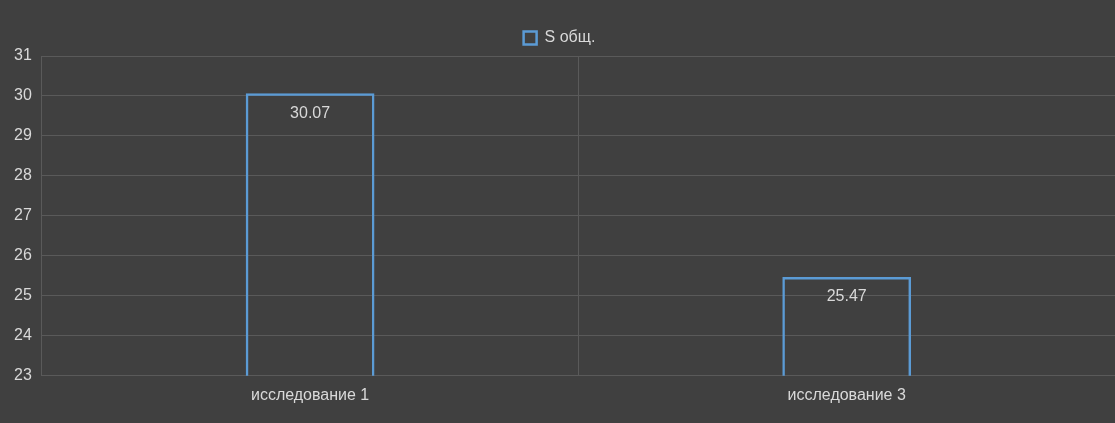 This screenshot has height=423, width=1115. I want to click on data-label: 30.07, so click(310, 112).